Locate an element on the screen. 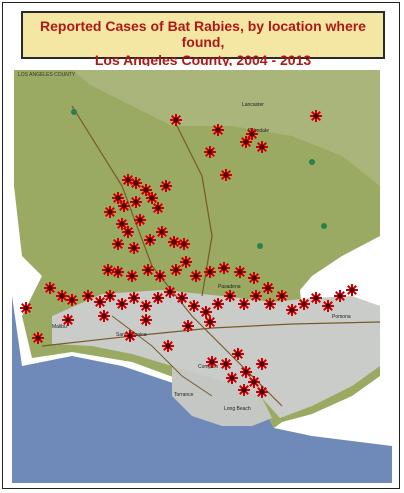 Image resolution: width=404 pixels, height=493 pixels. torrance-label: Torrance is located at coordinates (184, 395).